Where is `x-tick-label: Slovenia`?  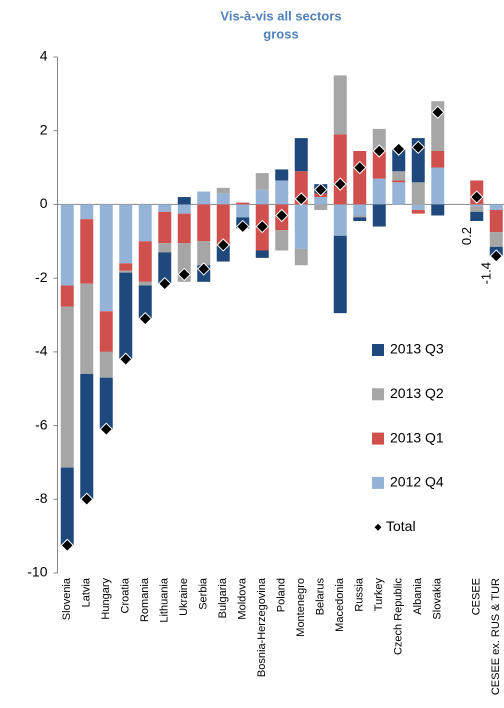
x-tick-label: Slovenia is located at coordinates (67, 598).